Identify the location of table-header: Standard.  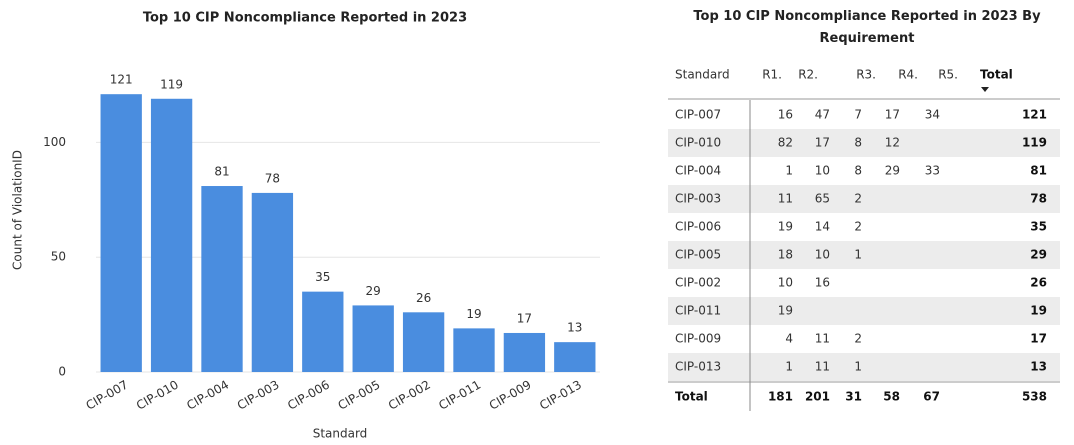
(702, 75).